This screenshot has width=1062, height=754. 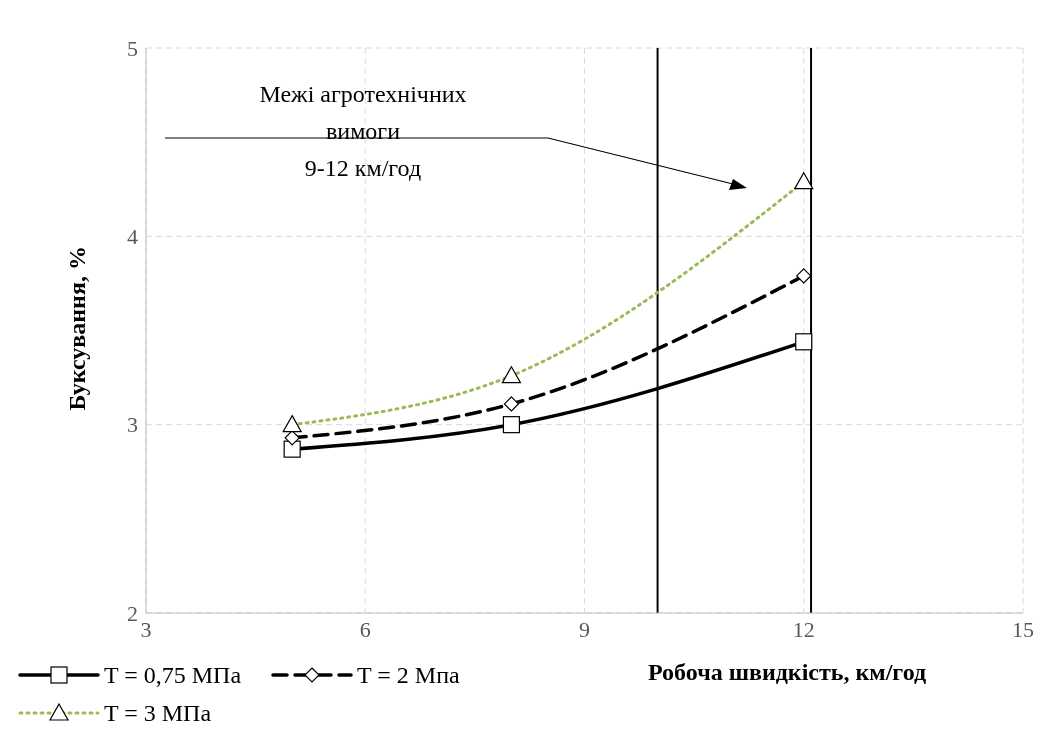 I want to click on legend-label: T = 2 Мпа, so click(x=408, y=675).